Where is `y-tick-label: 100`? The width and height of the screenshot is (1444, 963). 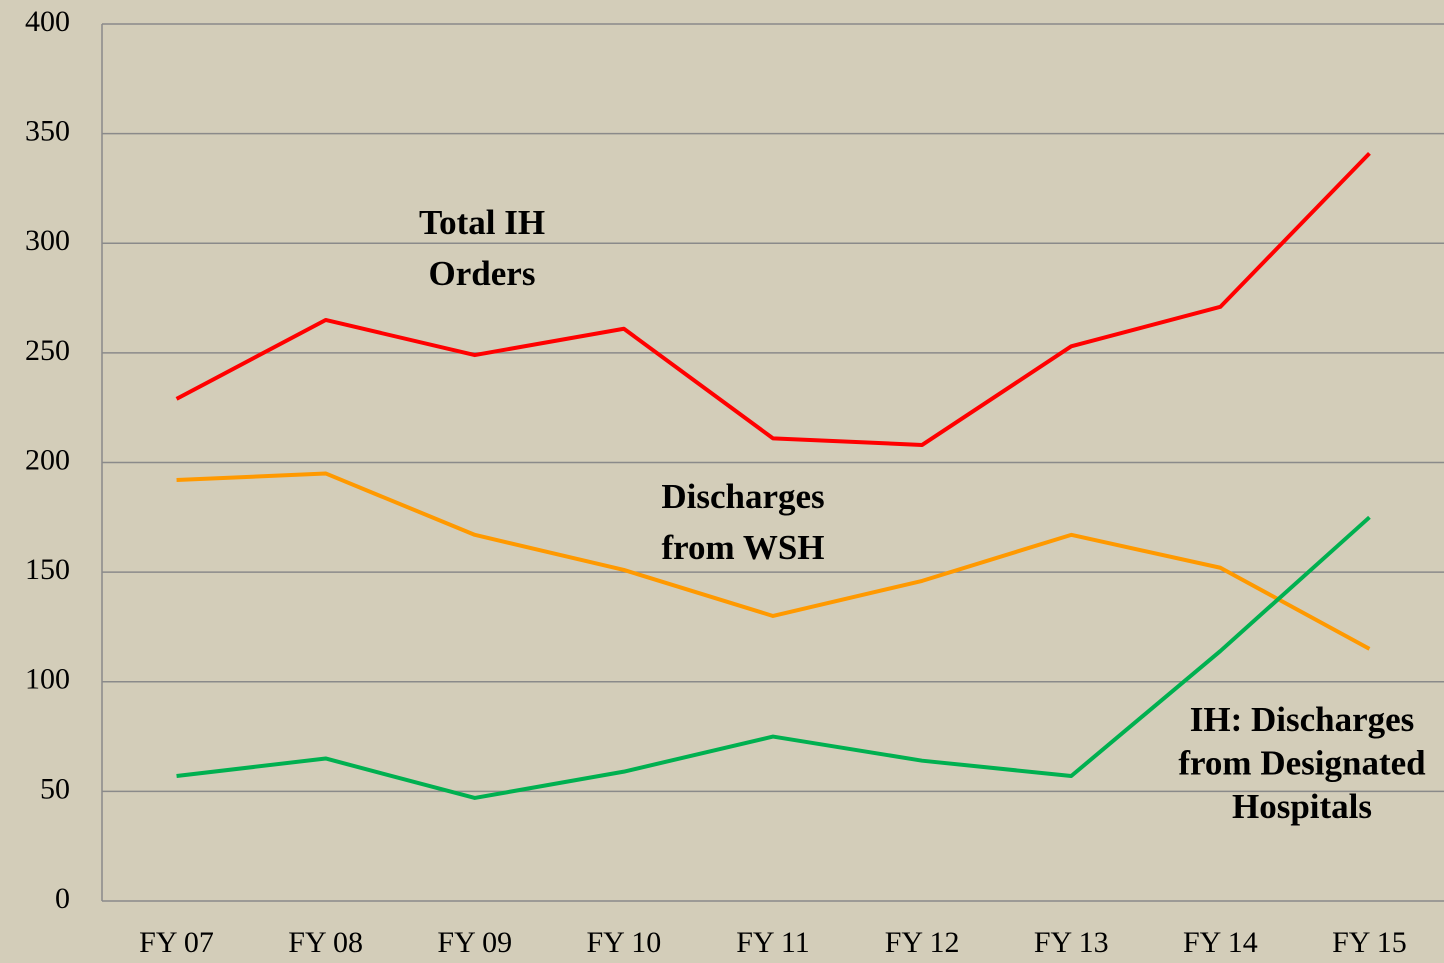 y-tick-label: 100 is located at coordinates (47, 679).